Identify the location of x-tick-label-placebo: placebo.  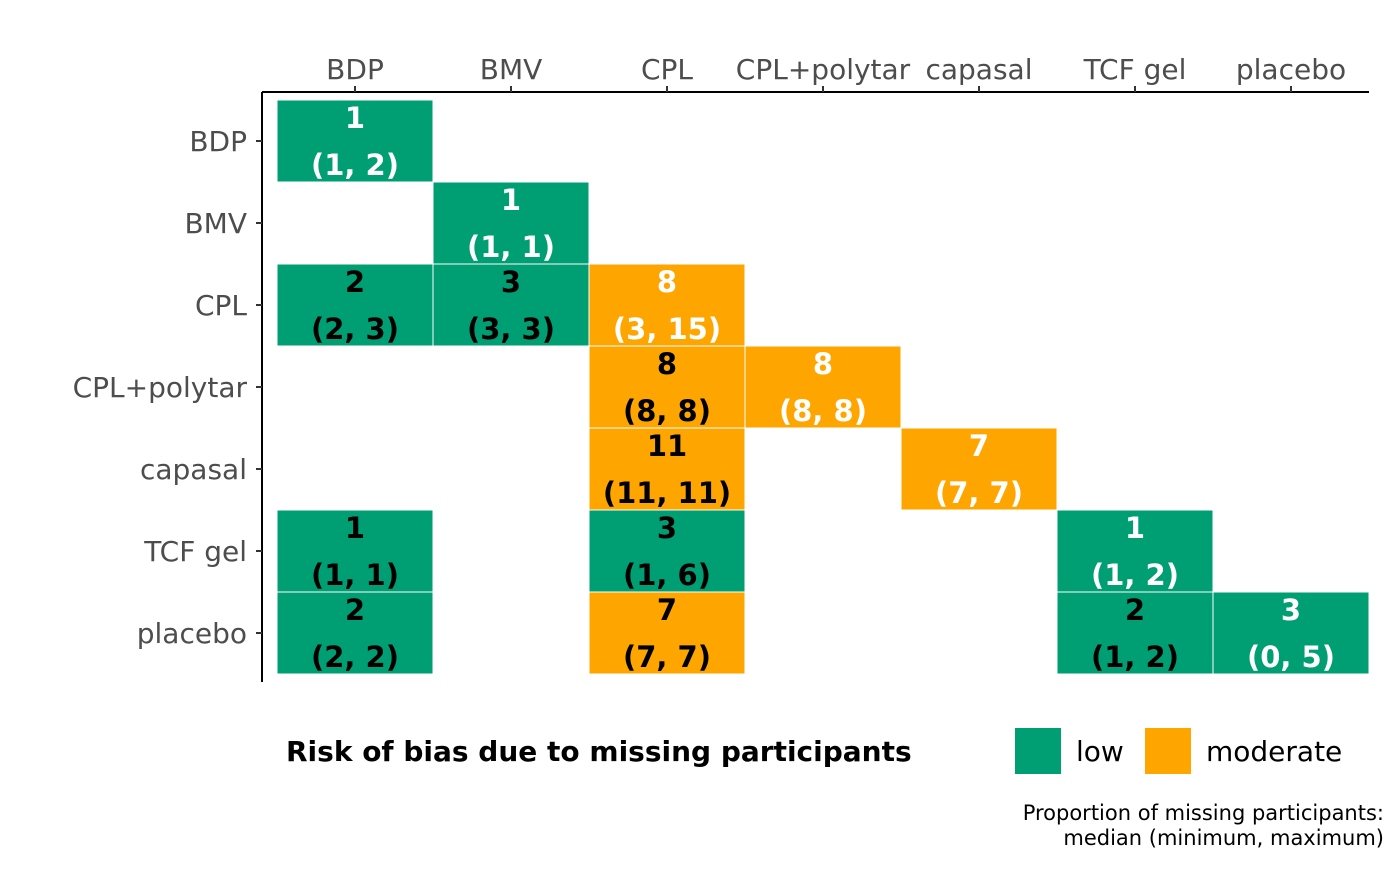
(1291, 69).